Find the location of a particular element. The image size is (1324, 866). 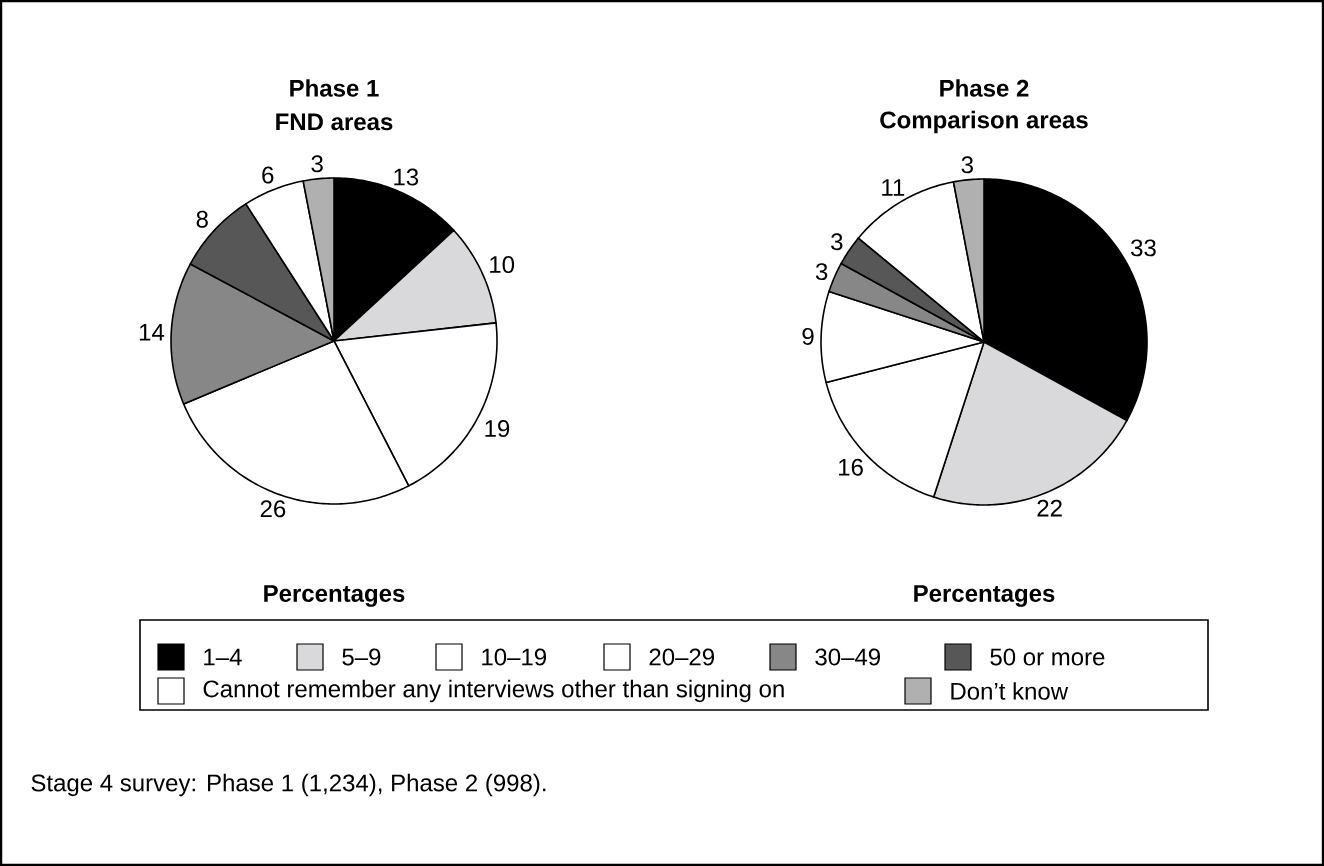

data-label: 8 is located at coordinates (202, 219).